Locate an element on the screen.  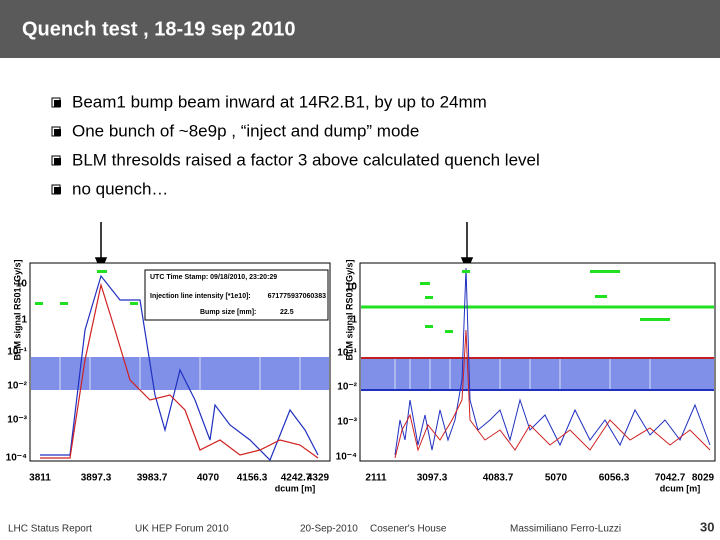
title-bar is located at coordinates (360, 29).